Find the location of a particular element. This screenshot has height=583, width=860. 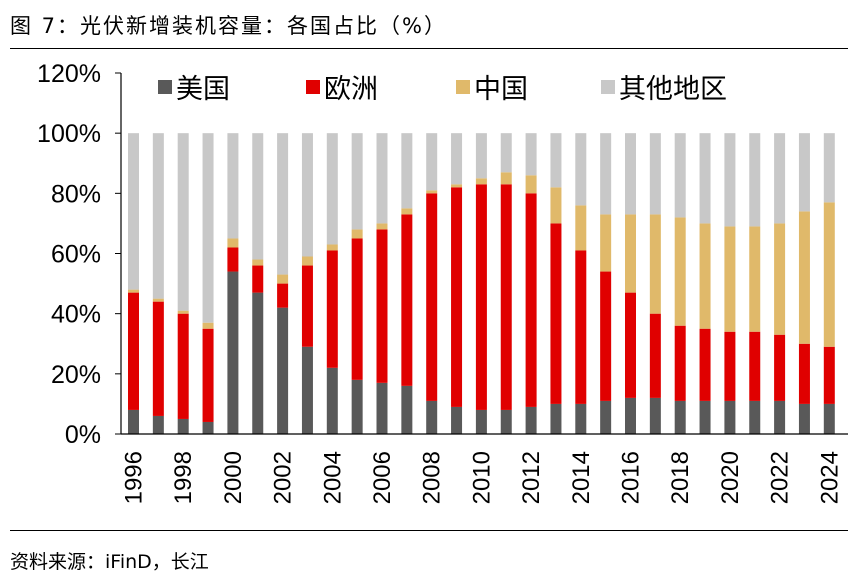

bar-segment-其他地区-2016 is located at coordinates (630, 174).